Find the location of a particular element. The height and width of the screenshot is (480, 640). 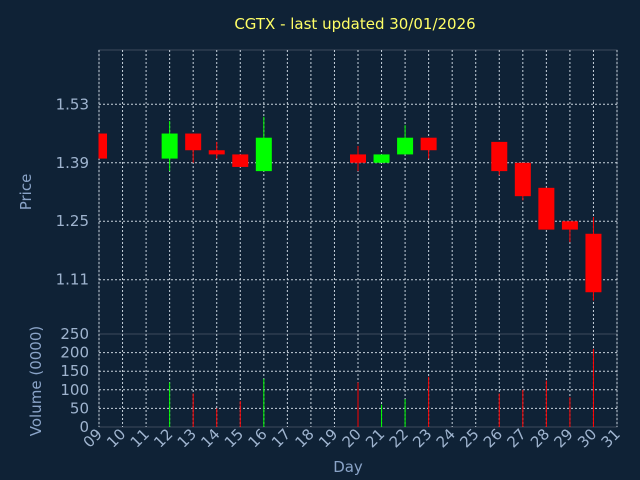

x-tick-label: 20 is located at coordinates (352, 438).